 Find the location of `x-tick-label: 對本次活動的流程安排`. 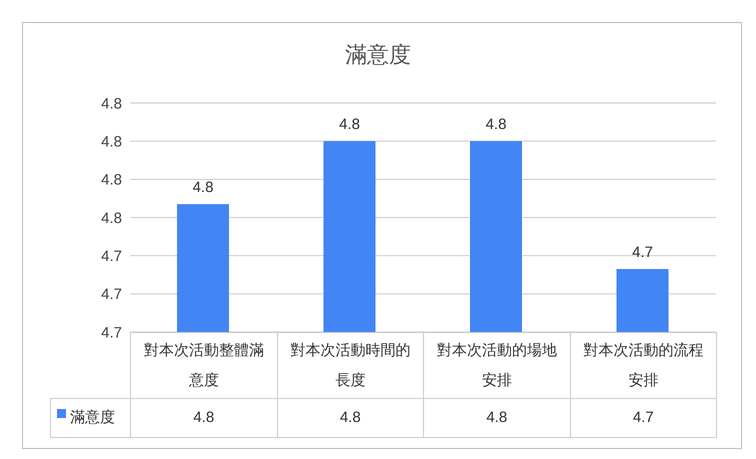

x-tick-label: 對本次活動的流程安排 is located at coordinates (643, 365).